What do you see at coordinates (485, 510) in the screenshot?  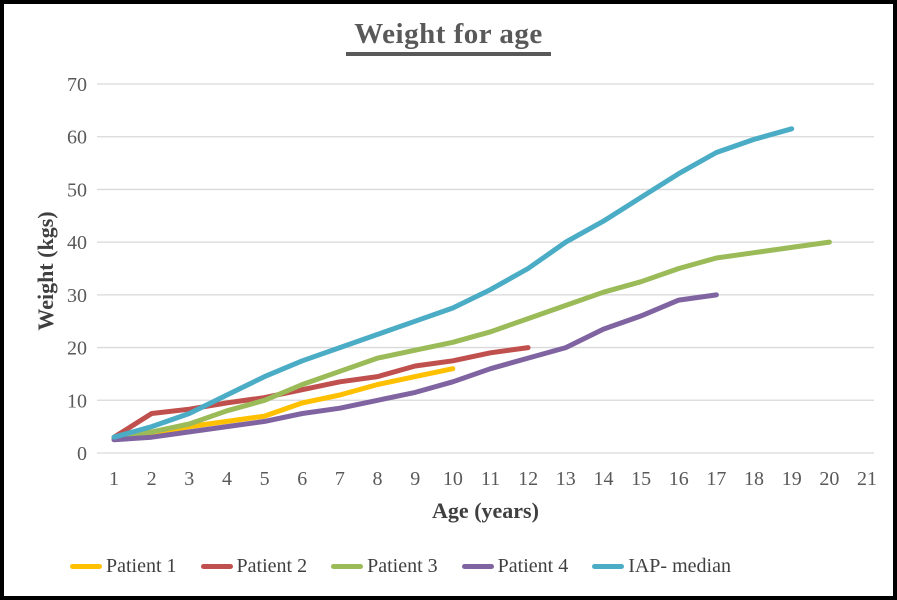 I see `x-axis-title: Age (years)` at bounding box center [485, 510].